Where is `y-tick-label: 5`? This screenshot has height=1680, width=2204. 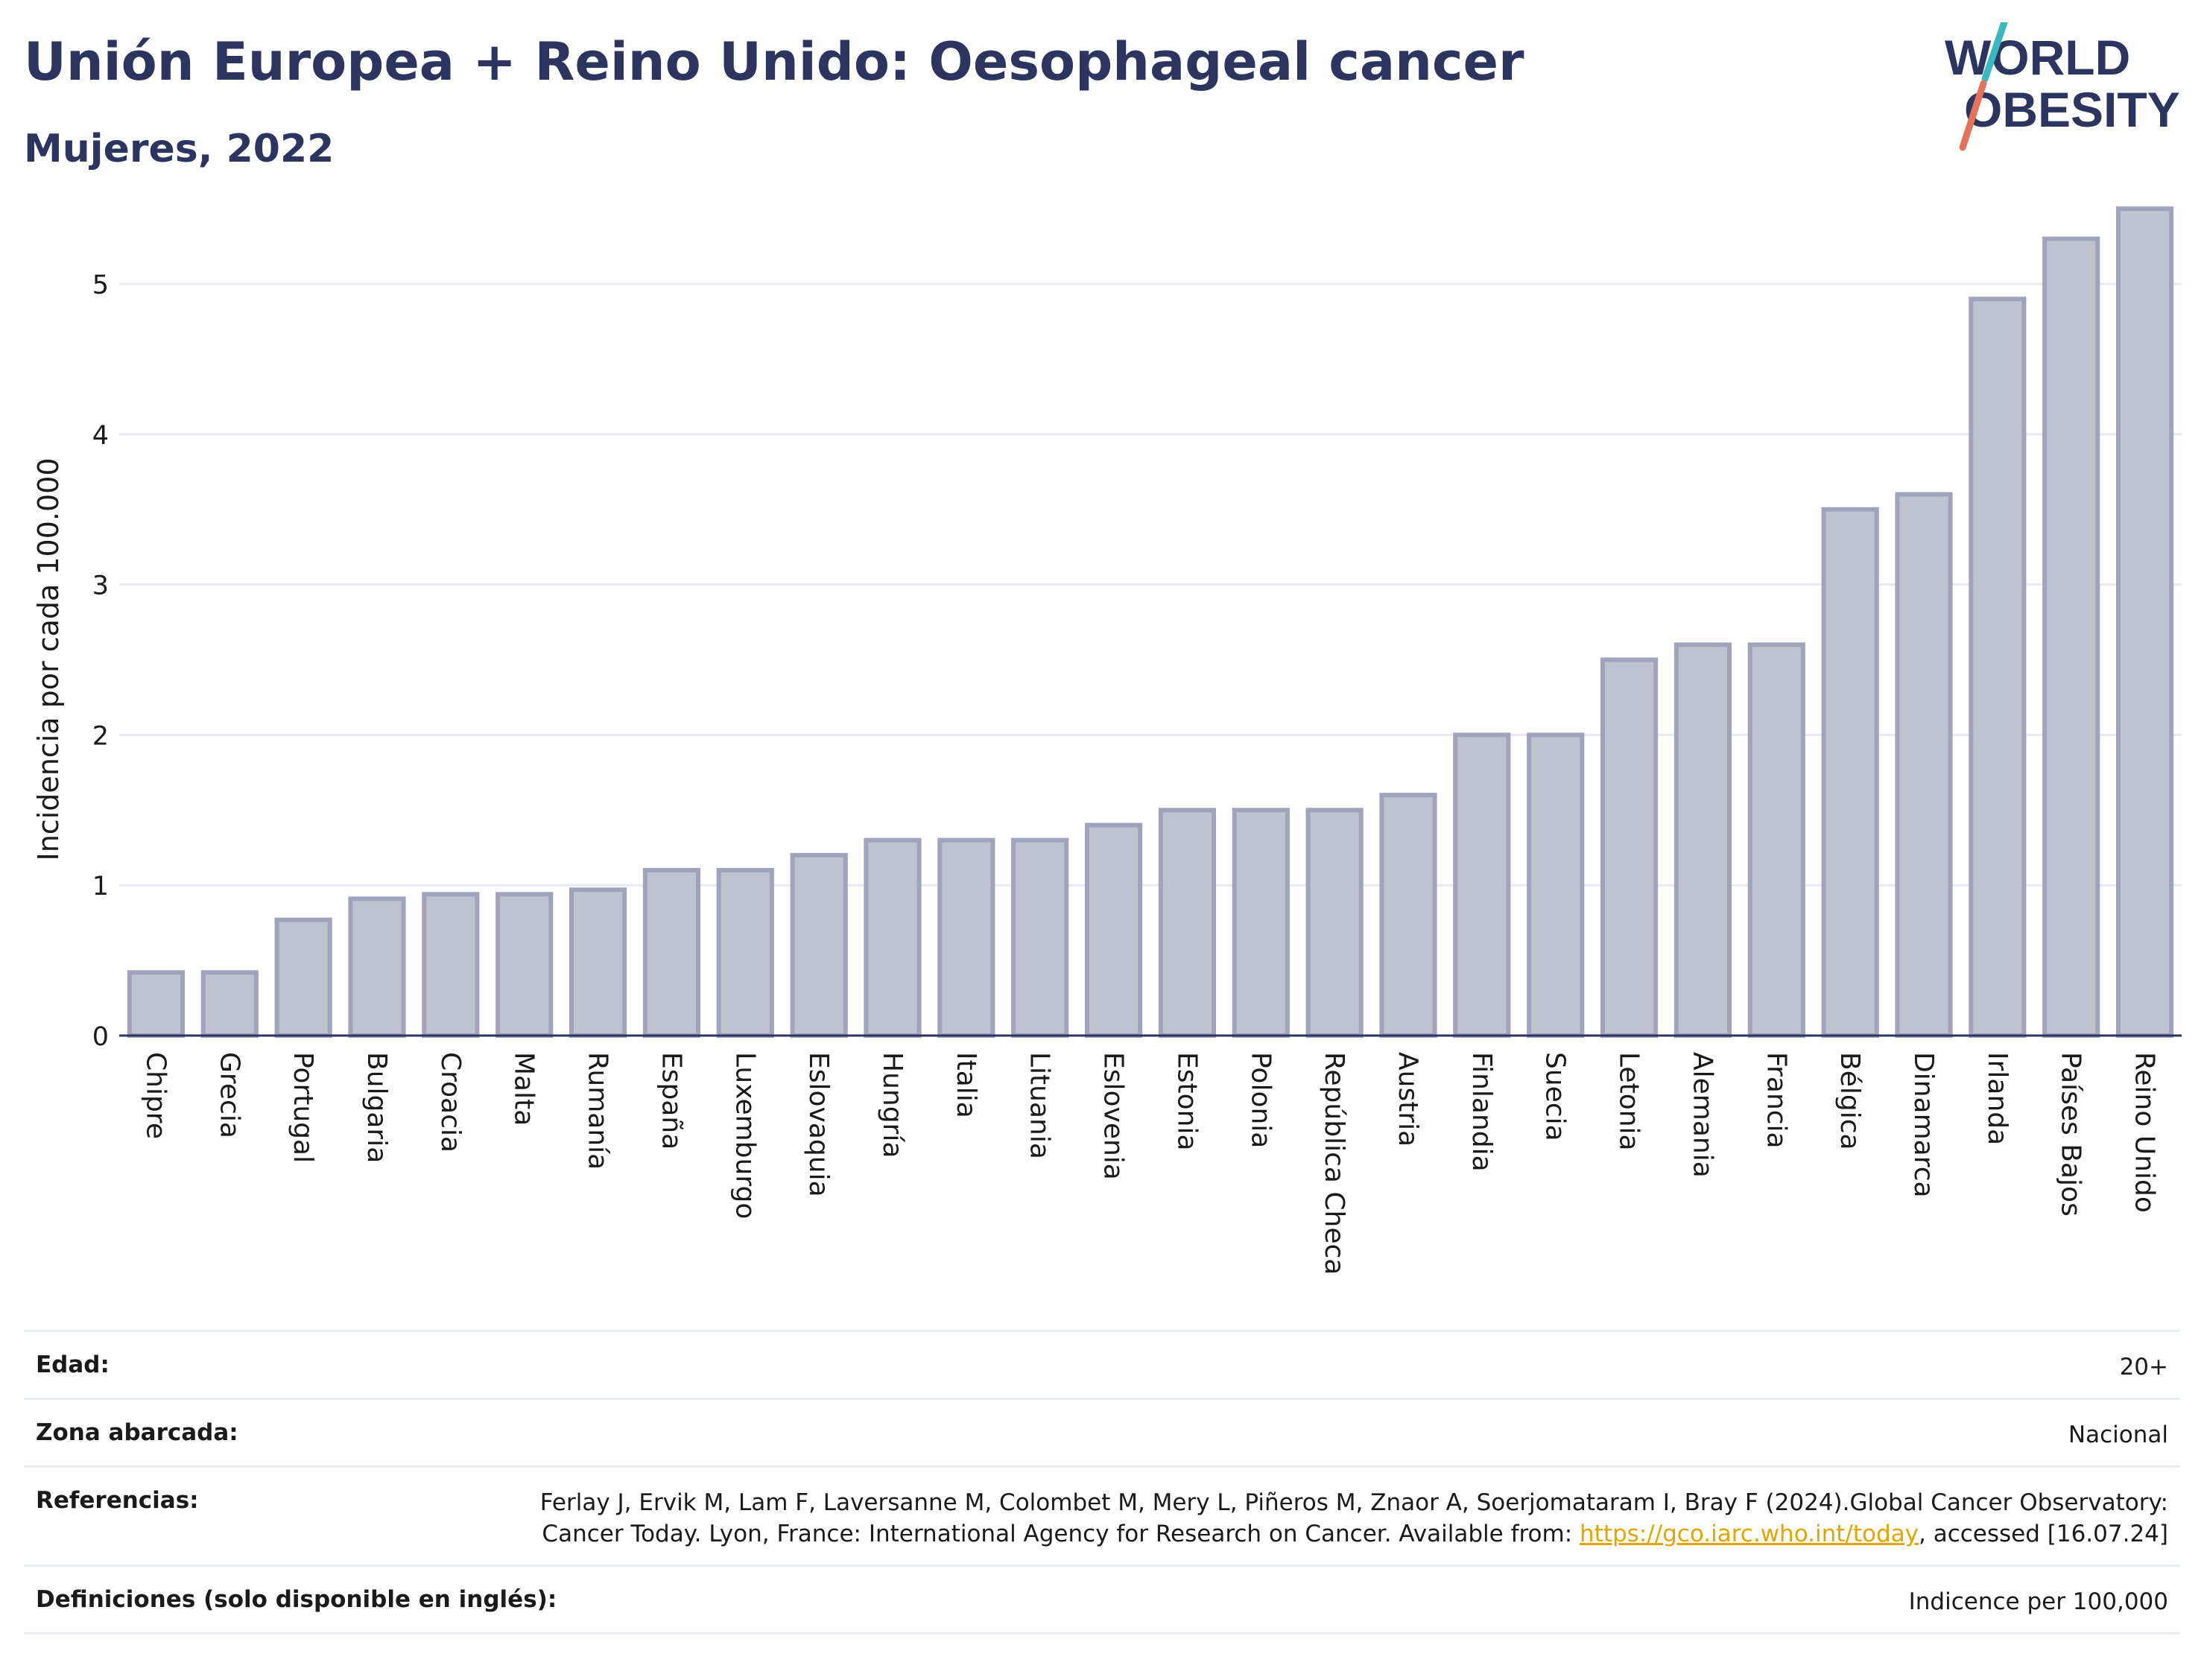
y-tick-label: 5 is located at coordinates (100, 285).